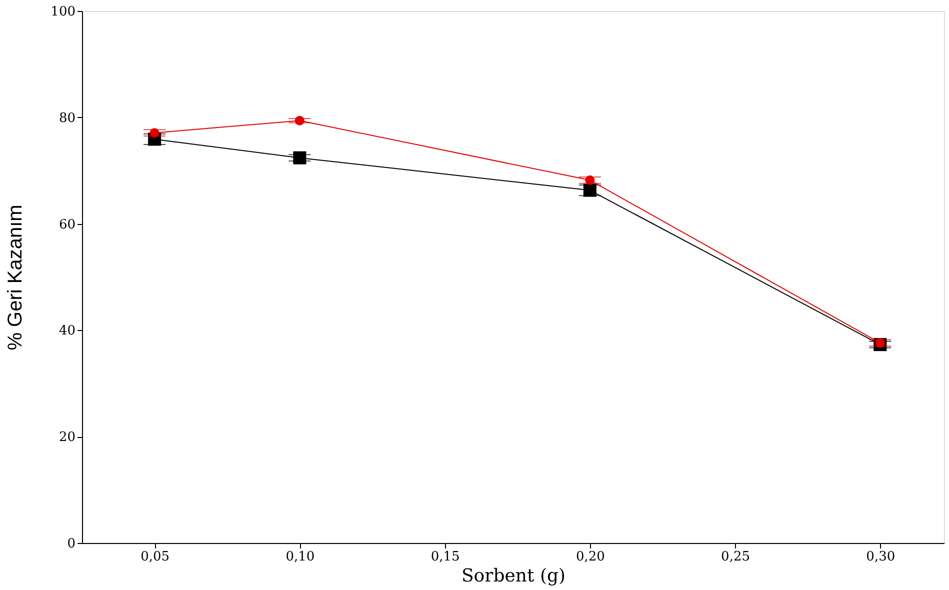 Image resolution: width=949 pixels, height=590 pixels. What do you see at coordinates (735, 557) in the screenshot?
I see `x-tick-label: 0,25` at bounding box center [735, 557].